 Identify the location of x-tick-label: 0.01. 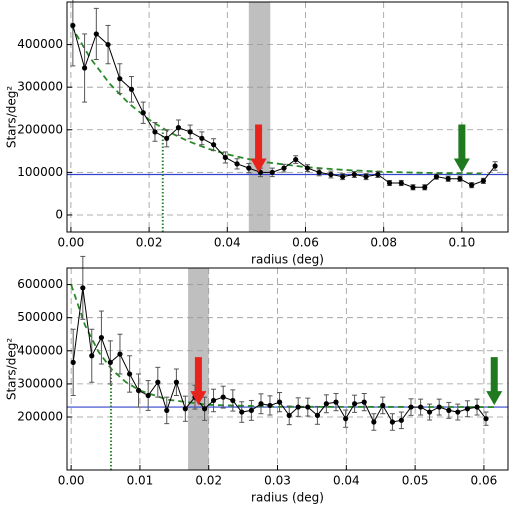
(140, 481).